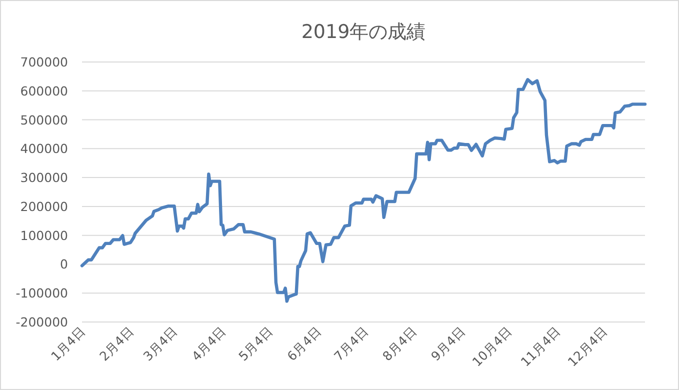  I want to click on y-tick-label: 400000, so click(44, 148).